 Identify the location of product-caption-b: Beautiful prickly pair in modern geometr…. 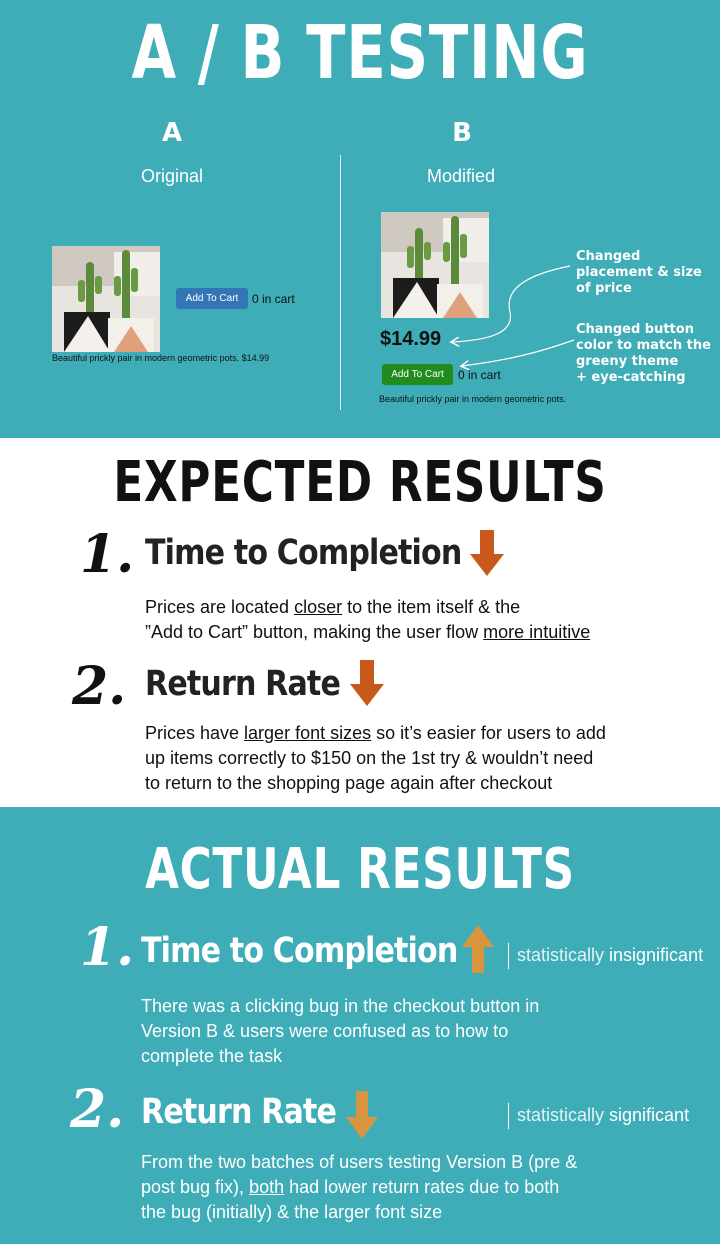
(473, 399).